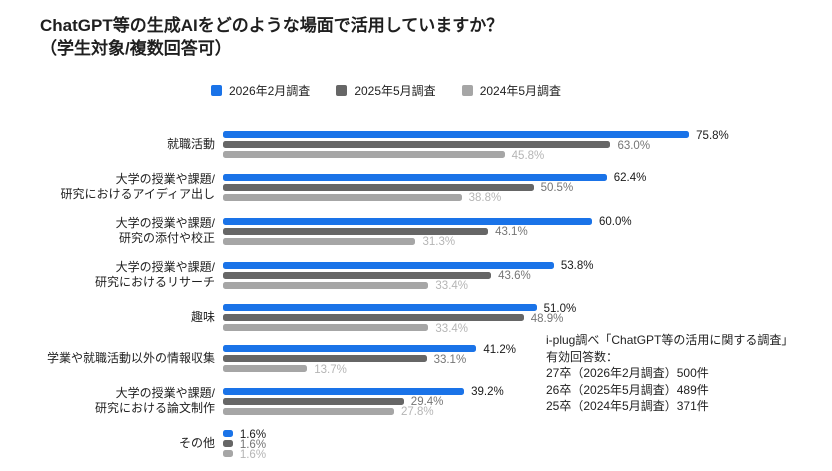 The height and width of the screenshot is (471, 832). I want to click on legend-item-2025: 2025年5月調査, so click(386, 90).